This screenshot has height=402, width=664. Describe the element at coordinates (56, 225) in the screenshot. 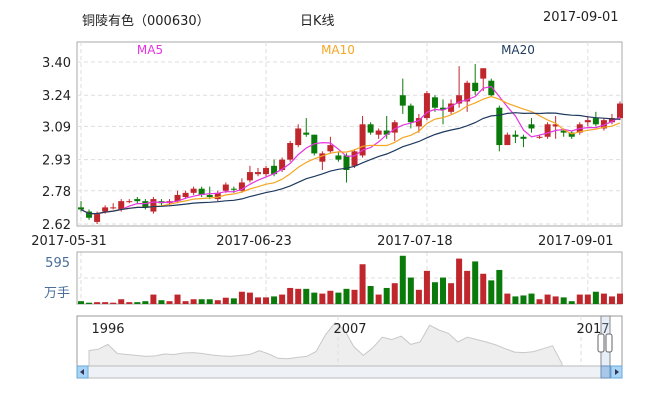

I see `y-tick-label: 2.62` at that location.